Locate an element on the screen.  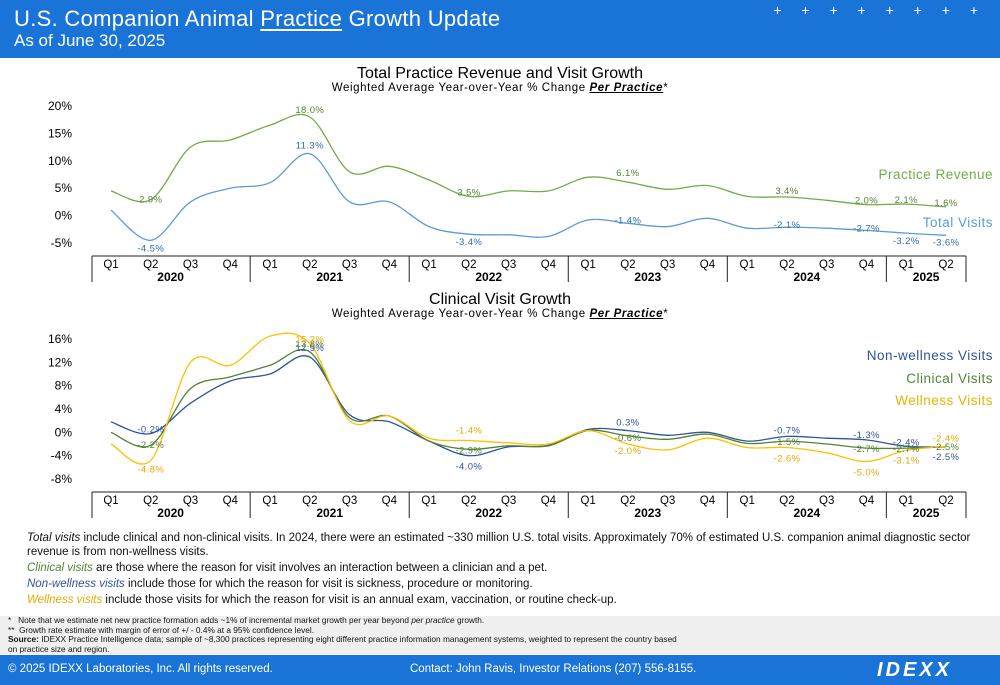
data-label: -3.1% is located at coordinates (906, 460).